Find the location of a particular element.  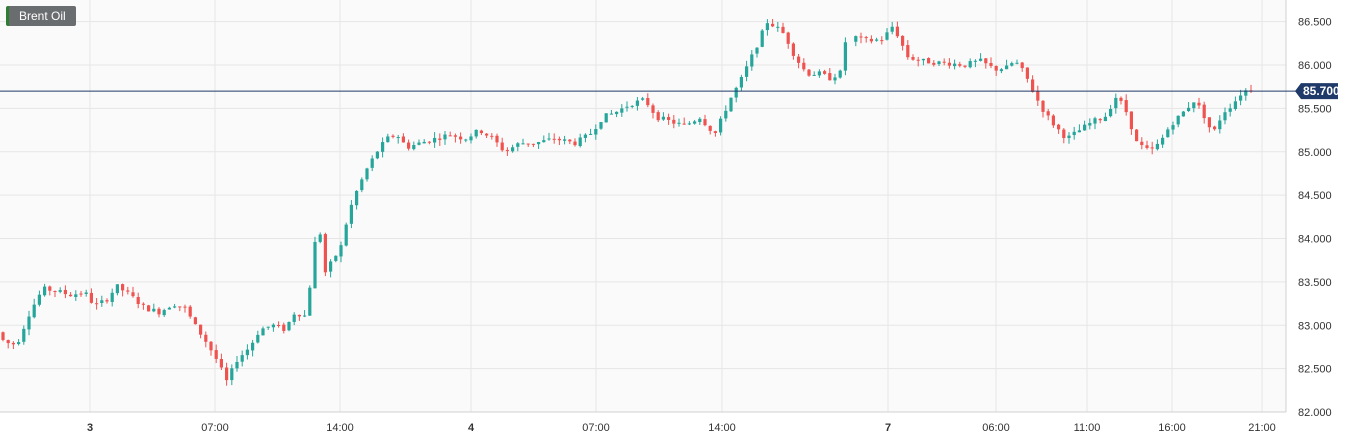

y-tick-label: 85.500 is located at coordinates (1315, 109).